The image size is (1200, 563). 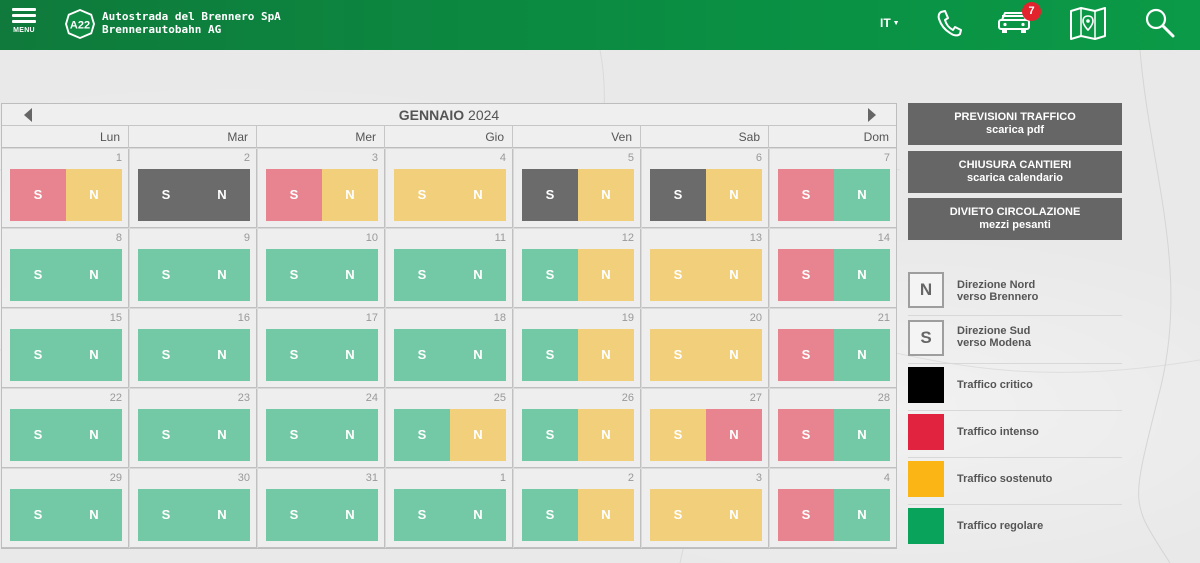 I want to click on language-selector: IT ▼, so click(x=890, y=23).